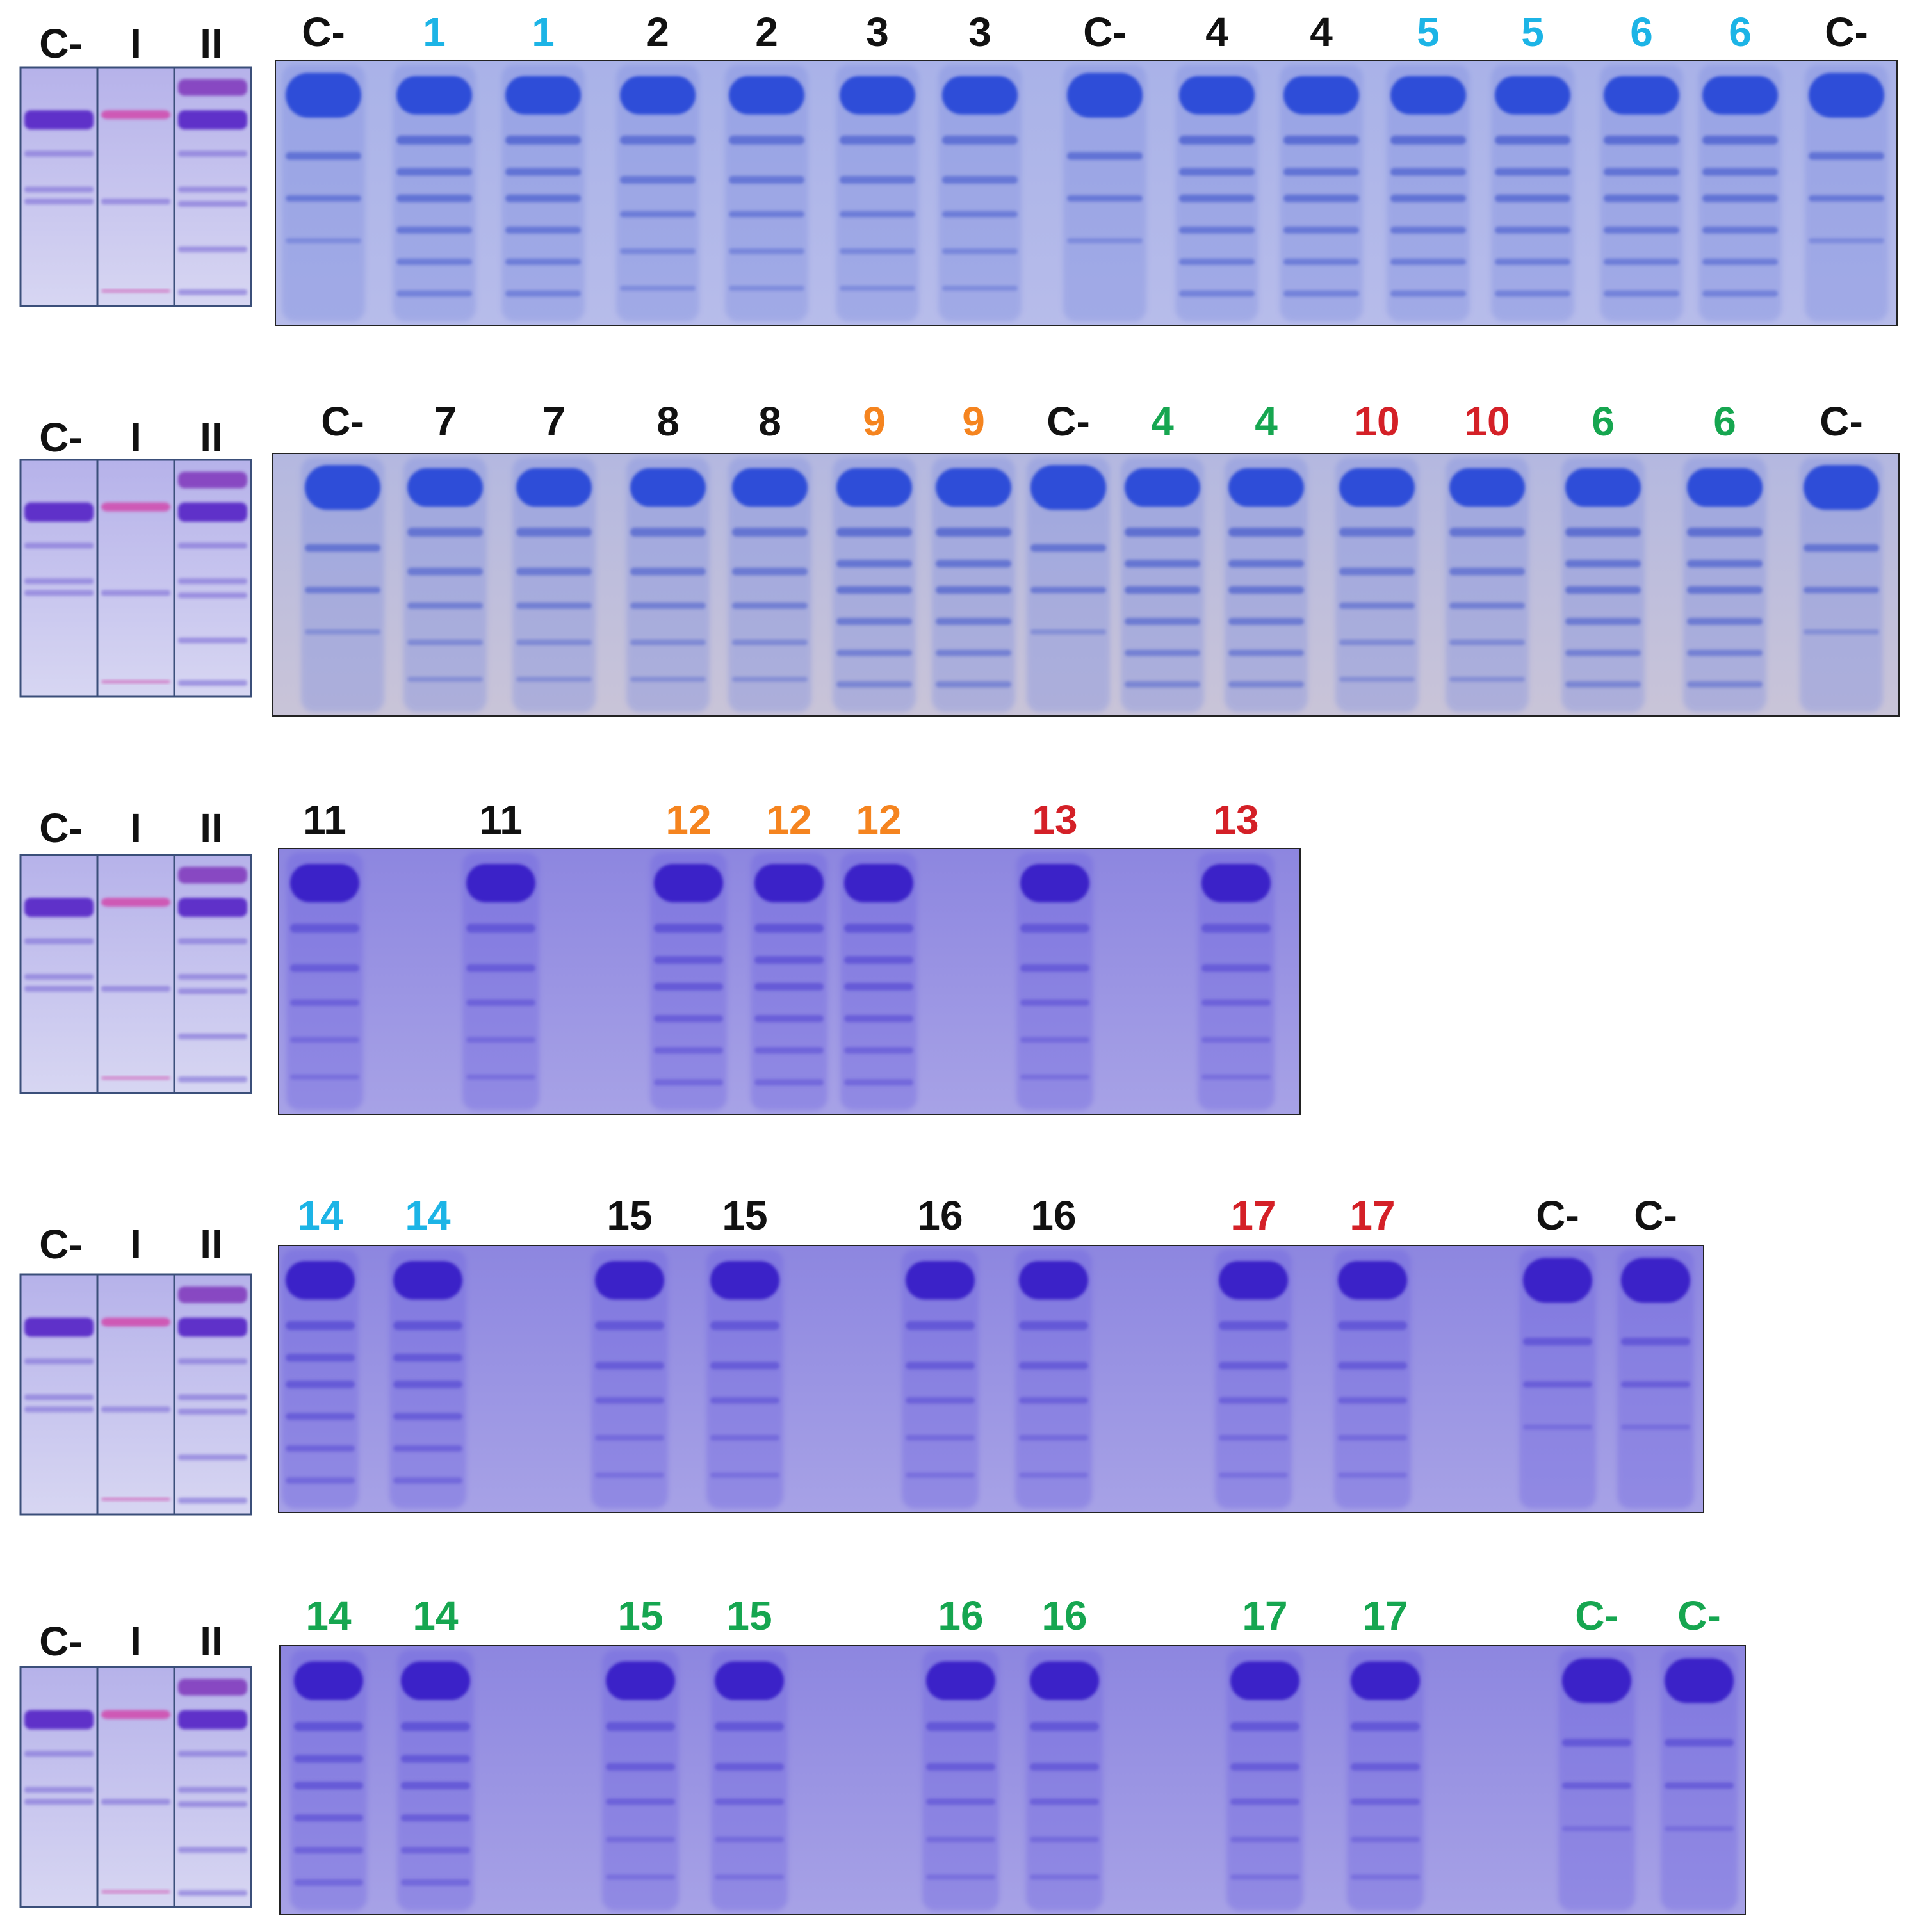  I want to click on lane-label: C-, so click(1699, 1616).